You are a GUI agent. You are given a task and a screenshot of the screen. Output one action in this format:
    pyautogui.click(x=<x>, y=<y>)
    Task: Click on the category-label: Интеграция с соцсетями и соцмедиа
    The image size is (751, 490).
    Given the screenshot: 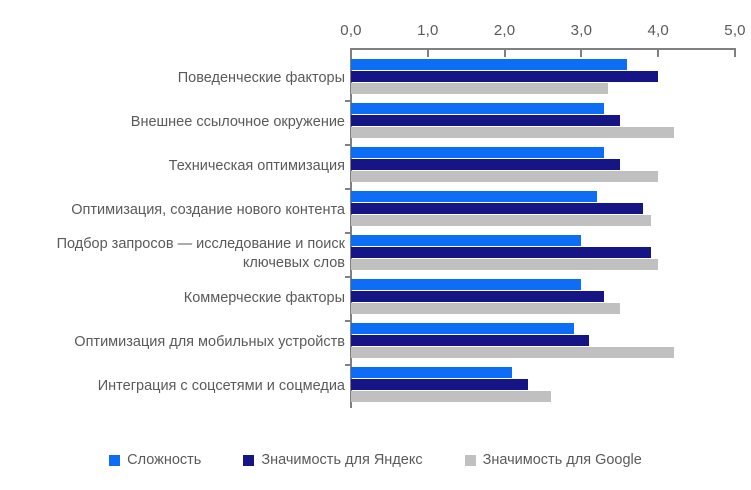 What is the action you would take?
    pyautogui.click(x=221, y=385)
    